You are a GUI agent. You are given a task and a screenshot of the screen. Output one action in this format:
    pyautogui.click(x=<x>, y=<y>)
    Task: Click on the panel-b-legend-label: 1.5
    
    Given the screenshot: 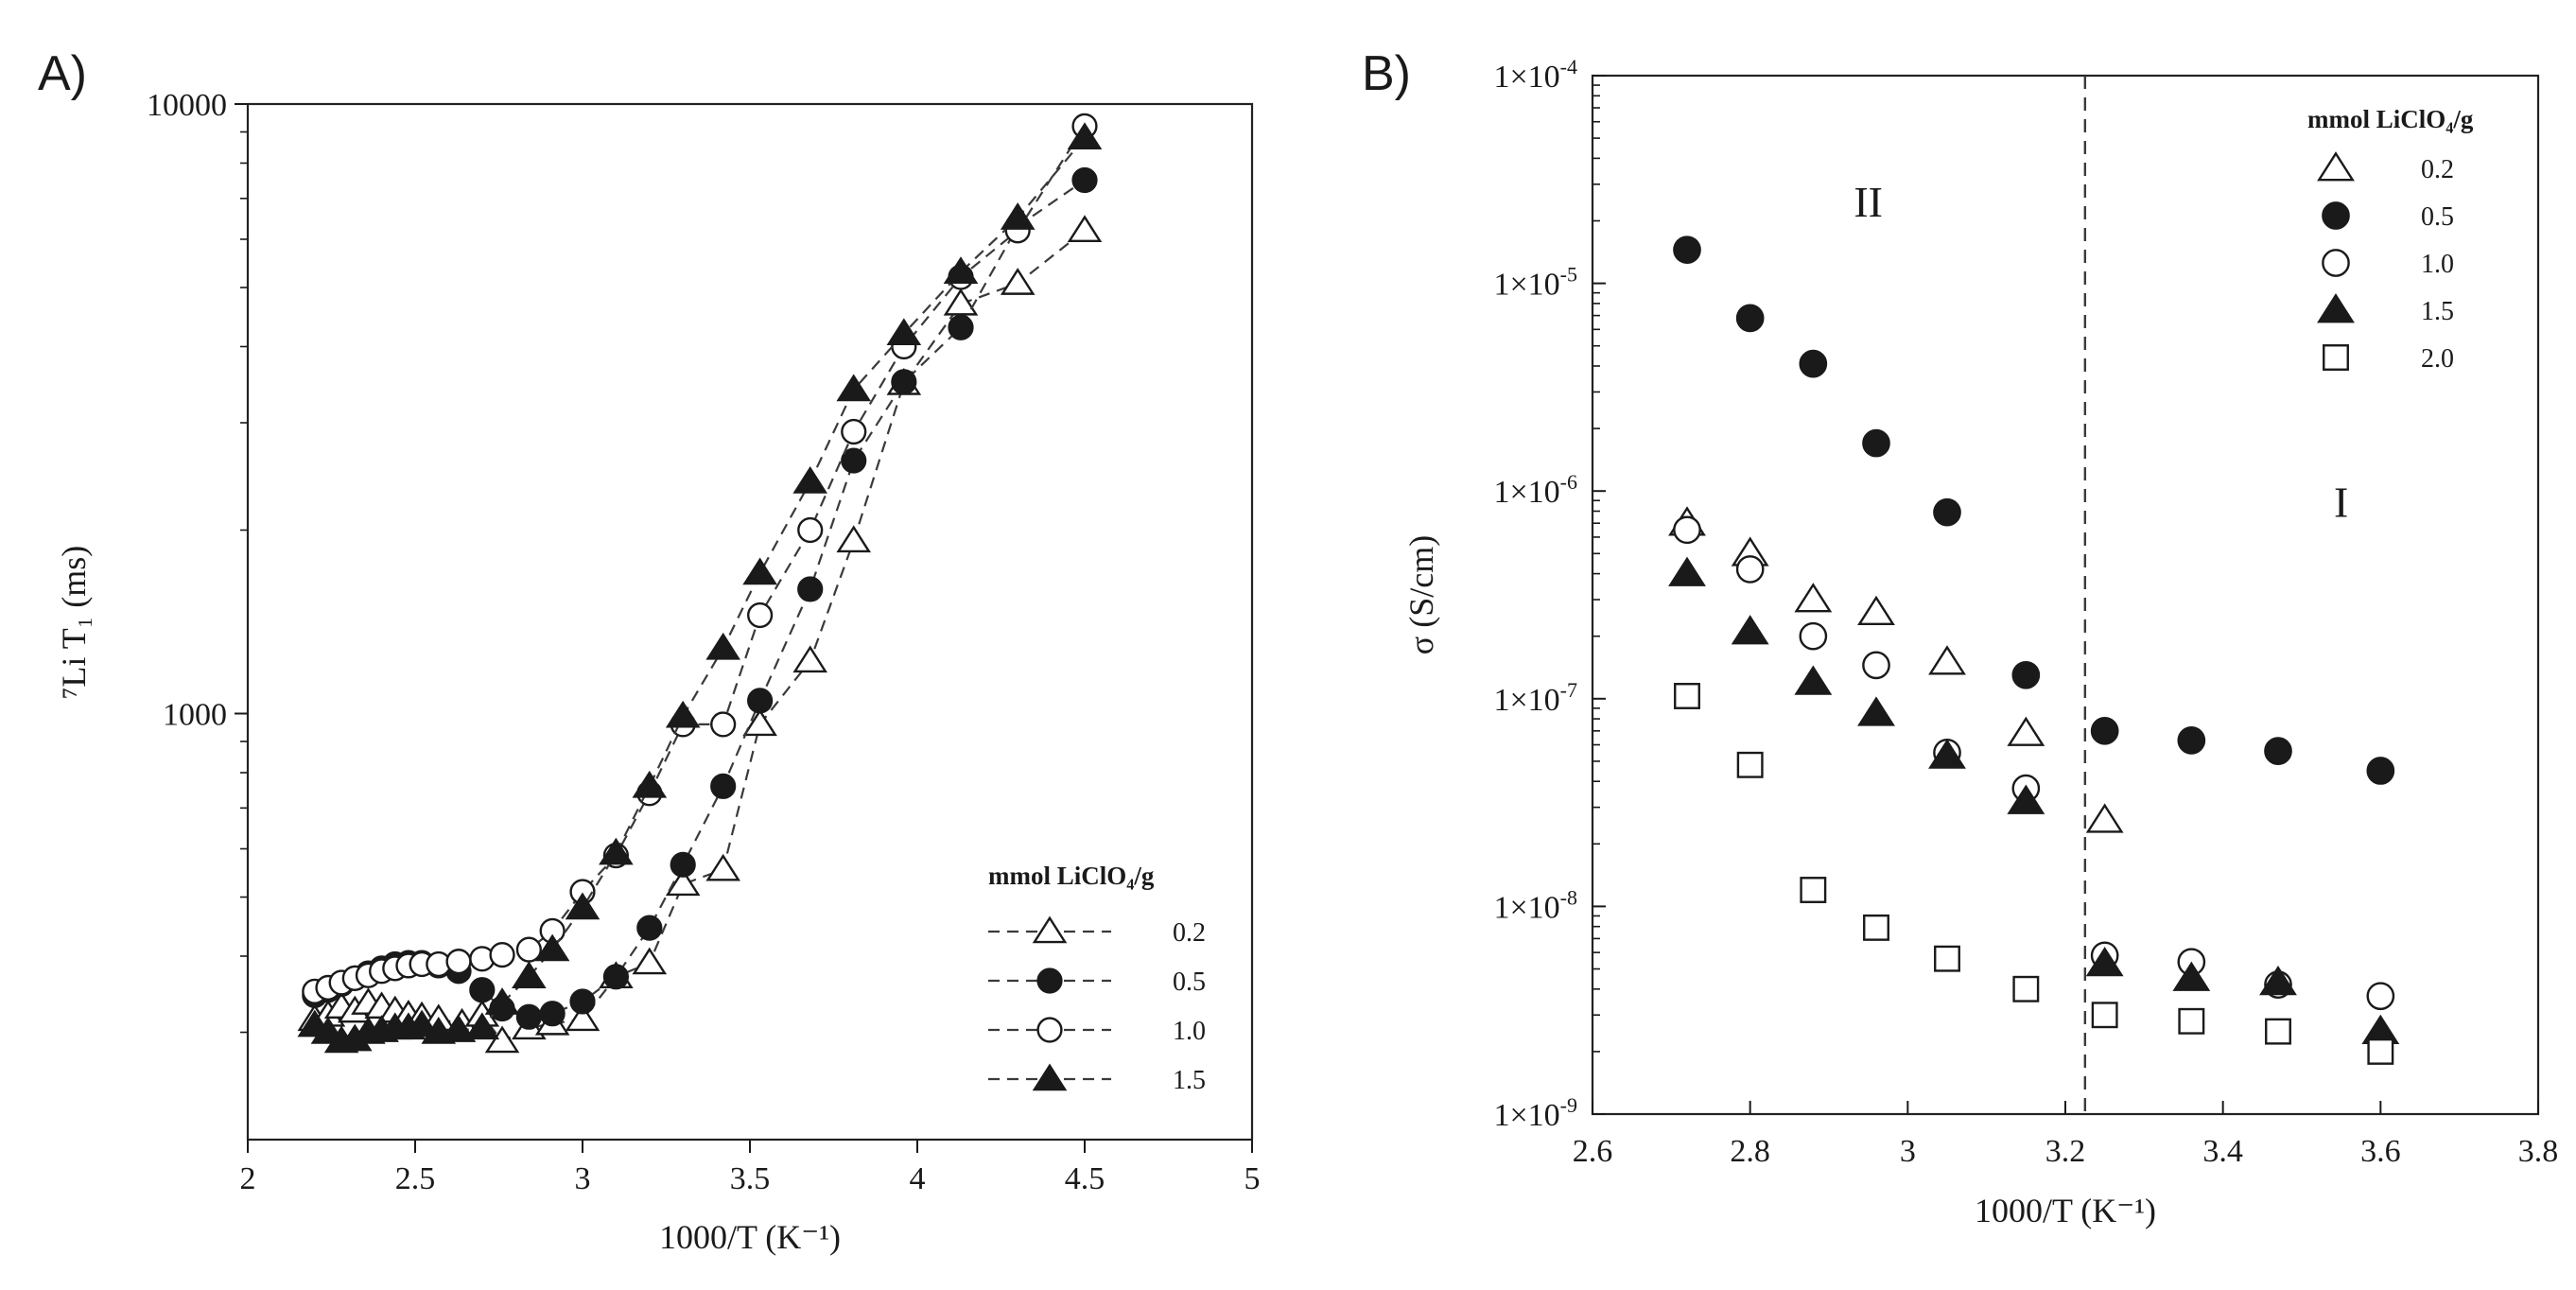 What is the action you would take?
    pyautogui.click(x=2437, y=311)
    